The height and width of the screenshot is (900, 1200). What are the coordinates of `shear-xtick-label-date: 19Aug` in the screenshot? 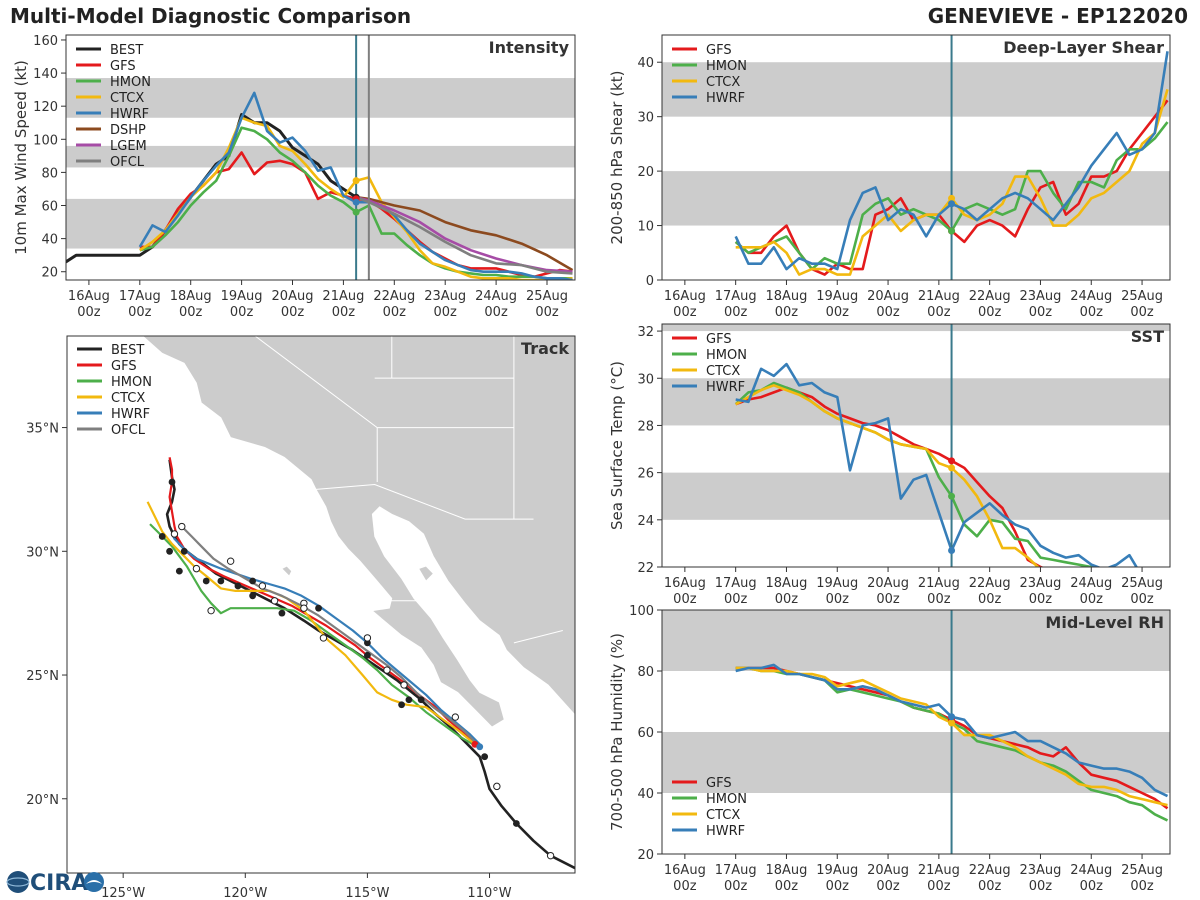 It's located at (837, 296).